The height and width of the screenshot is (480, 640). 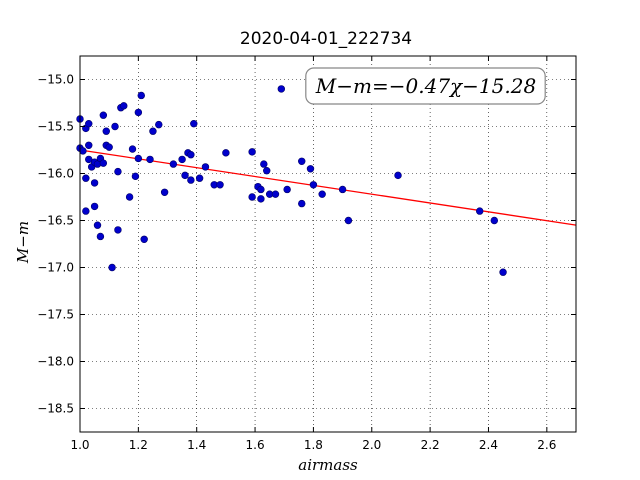 What do you see at coordinates (55, 268) in the screenshot?
I see `y-tick-label: −17.0` at bounding box center [55, 268].